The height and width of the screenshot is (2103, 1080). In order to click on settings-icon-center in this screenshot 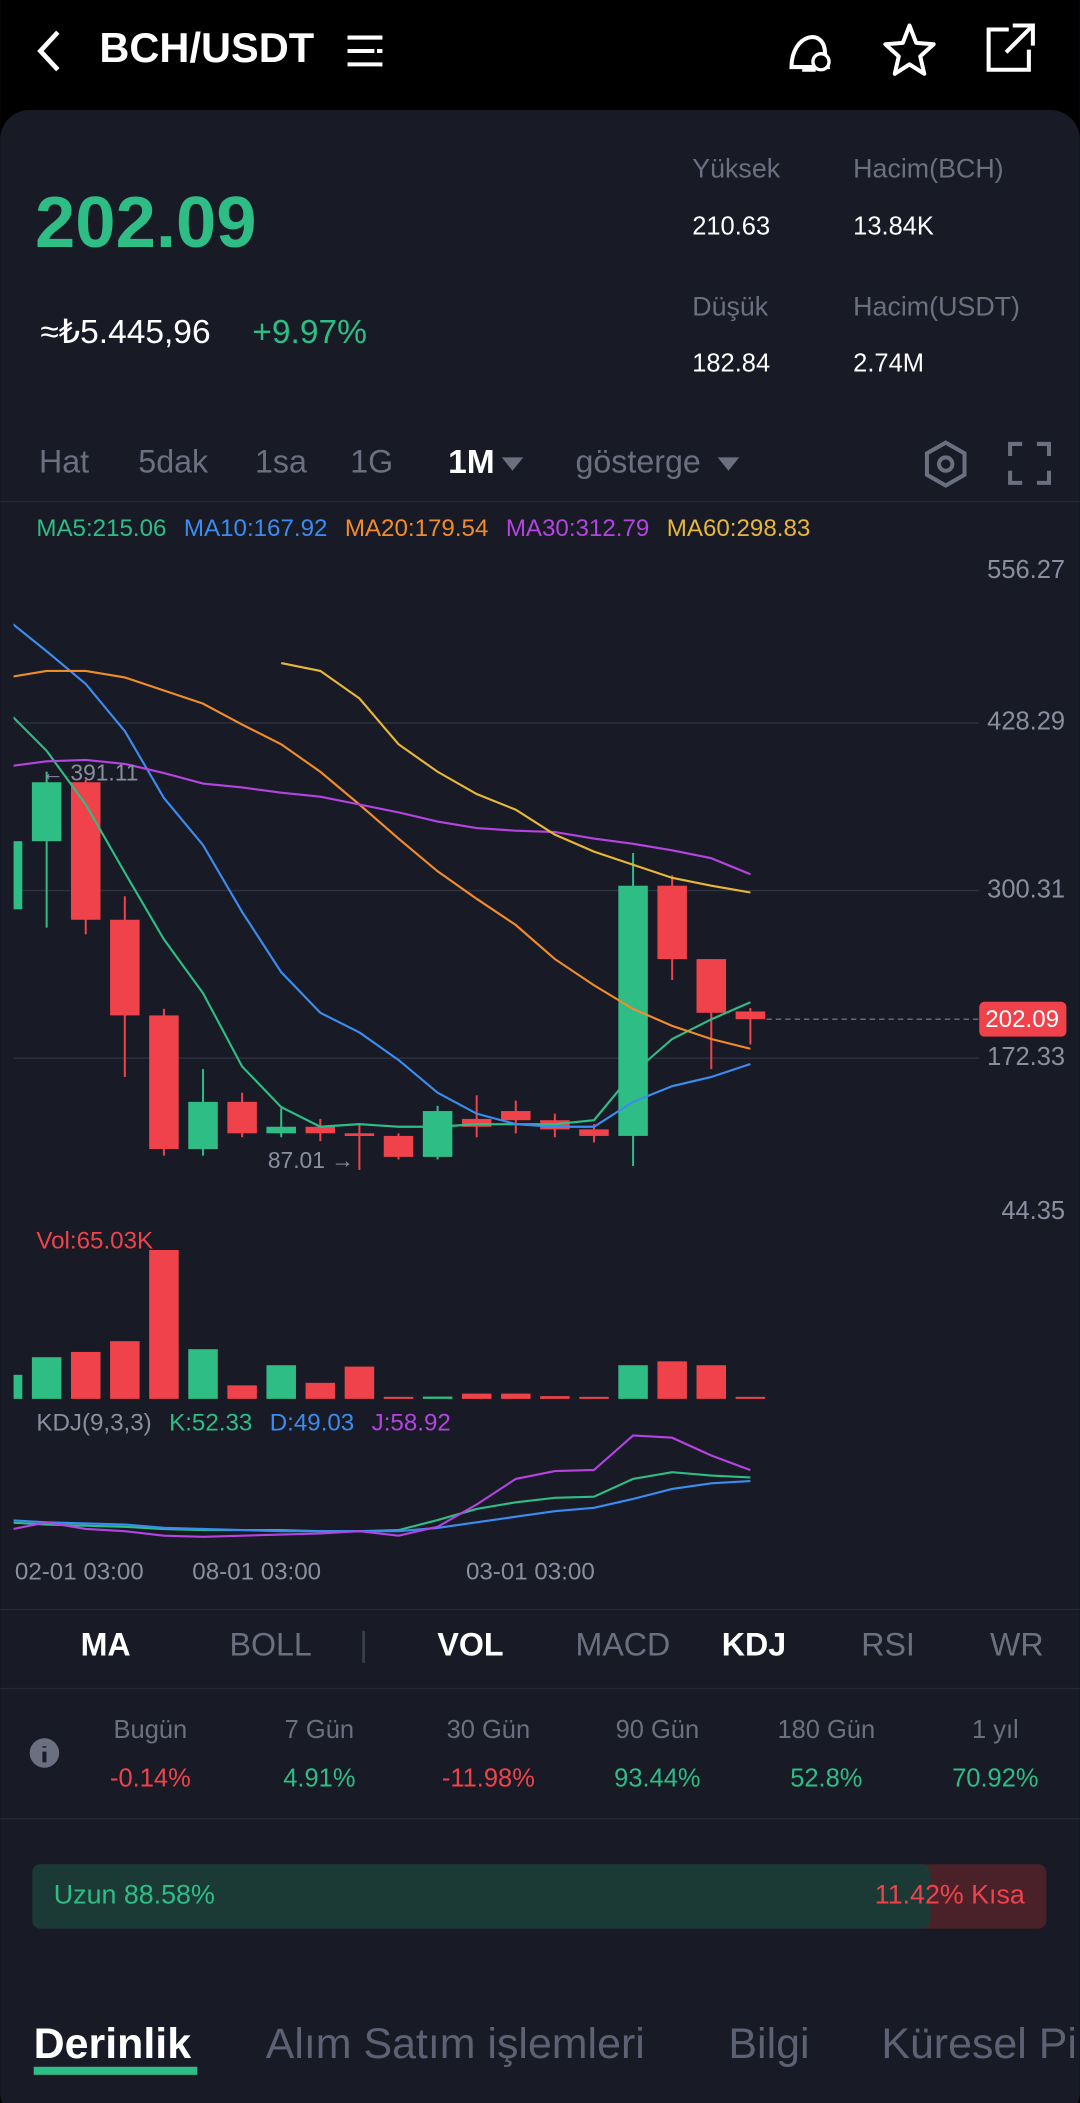, I will do `click(945, 464)`.